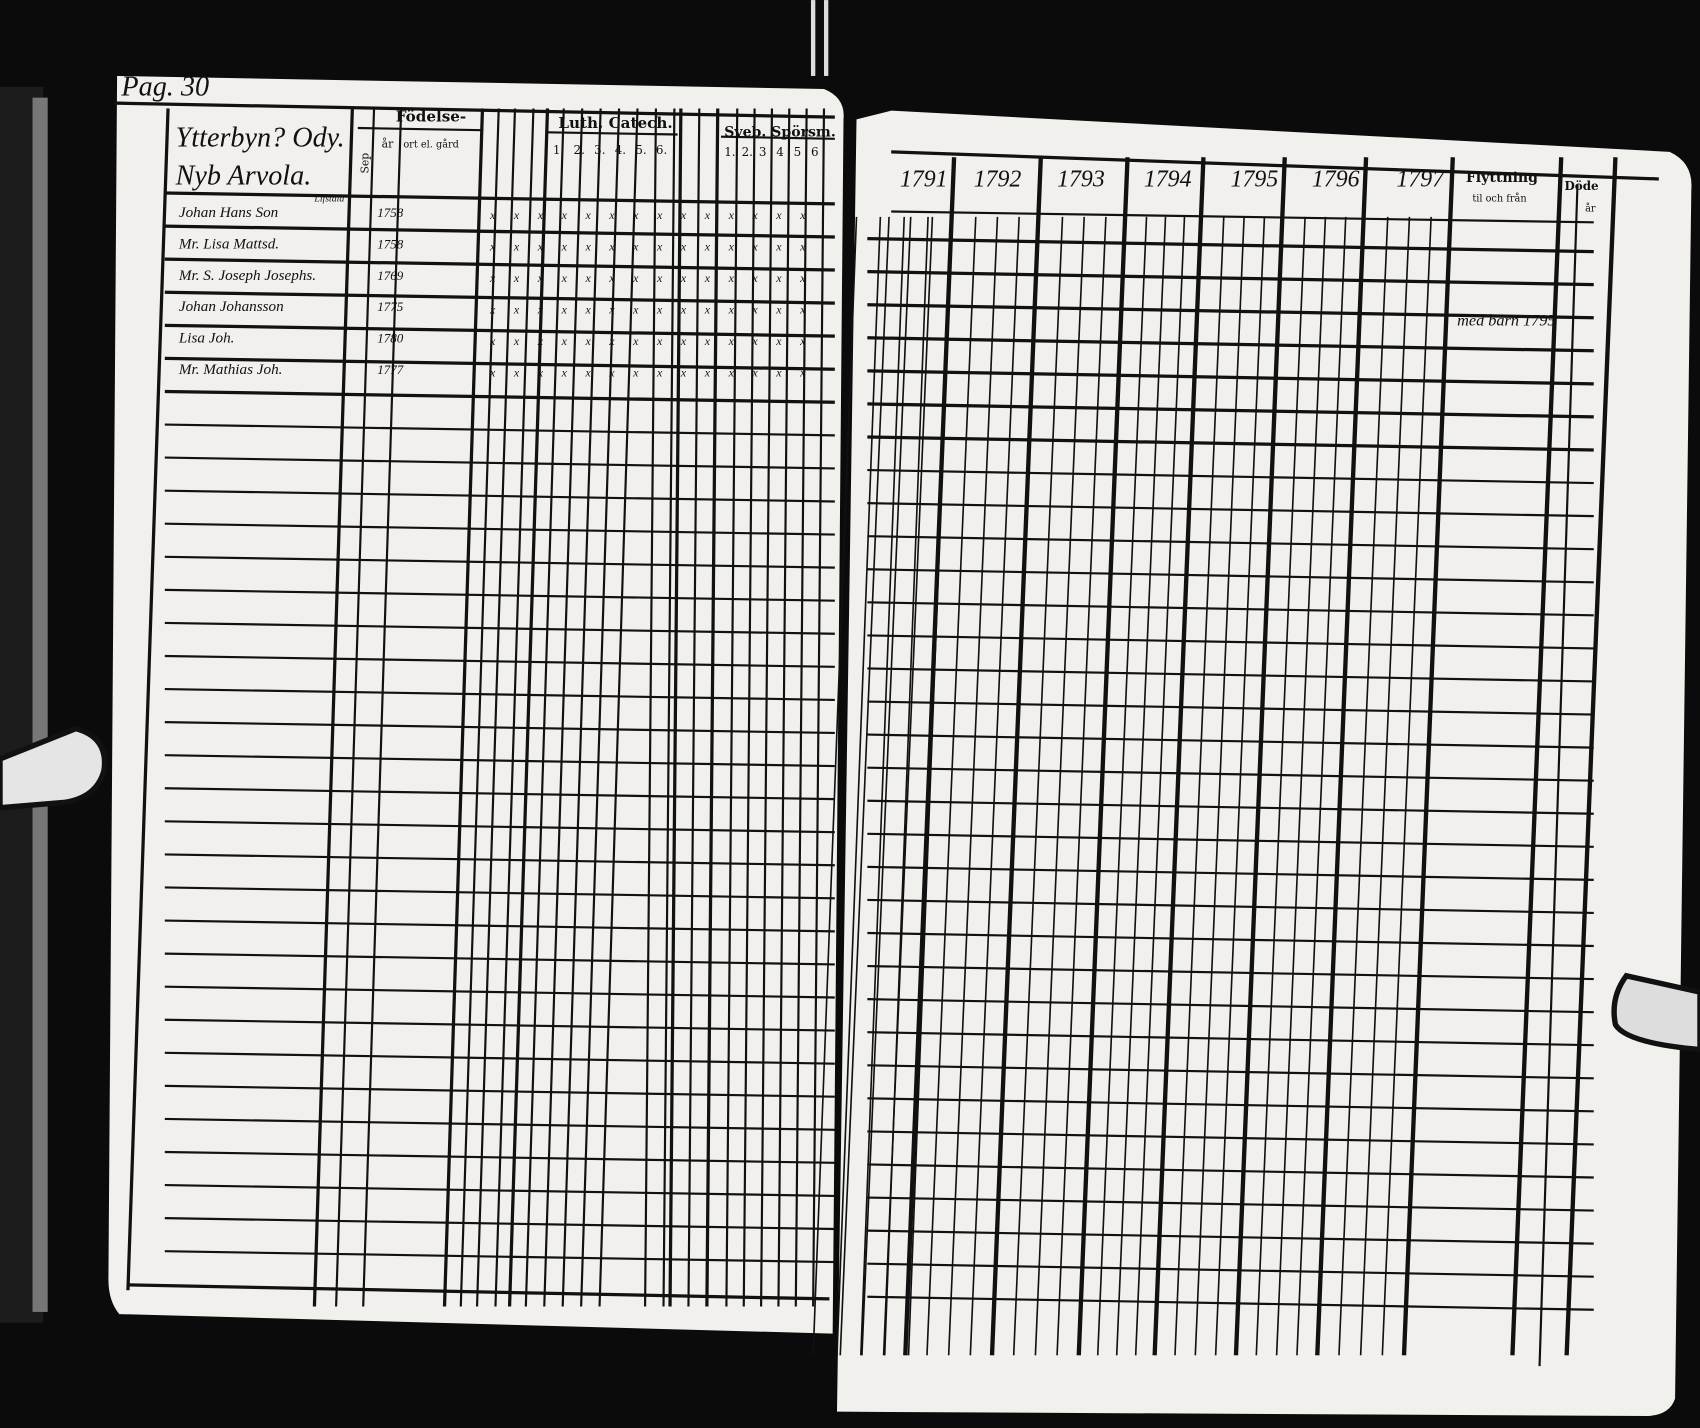  Describe the element at coordinates (813, 38) in the screenshot. I see `spine-marker` at that location.